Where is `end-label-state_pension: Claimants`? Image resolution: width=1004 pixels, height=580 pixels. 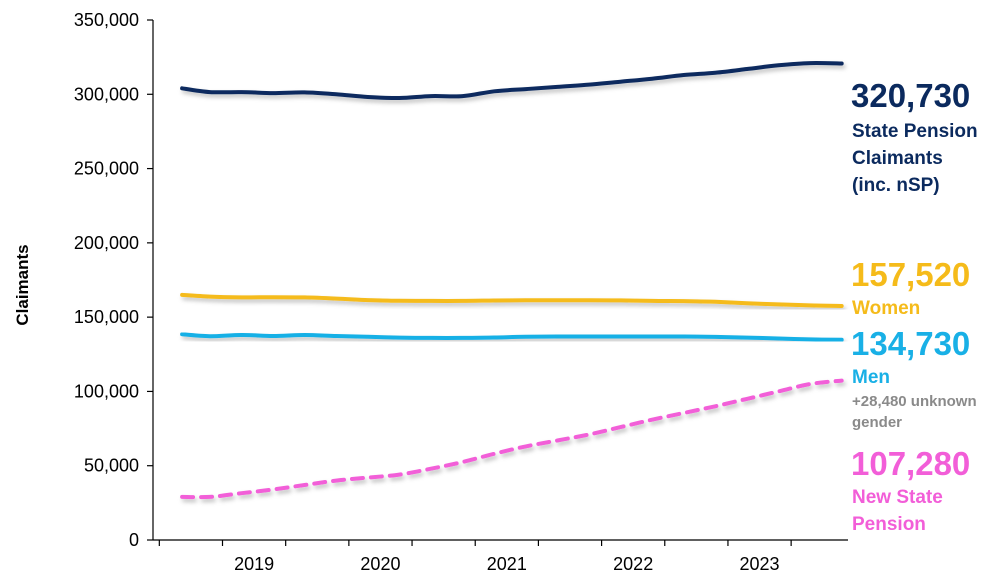 end-label-state_pension: Claimants is located at coordinates (897, 158).